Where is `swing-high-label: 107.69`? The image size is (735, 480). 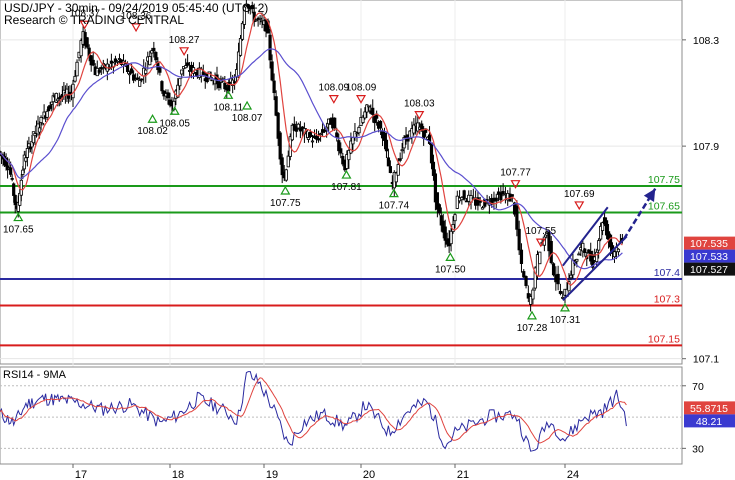 swing-high-label: 107.69 is located at coordinates (579, 194).